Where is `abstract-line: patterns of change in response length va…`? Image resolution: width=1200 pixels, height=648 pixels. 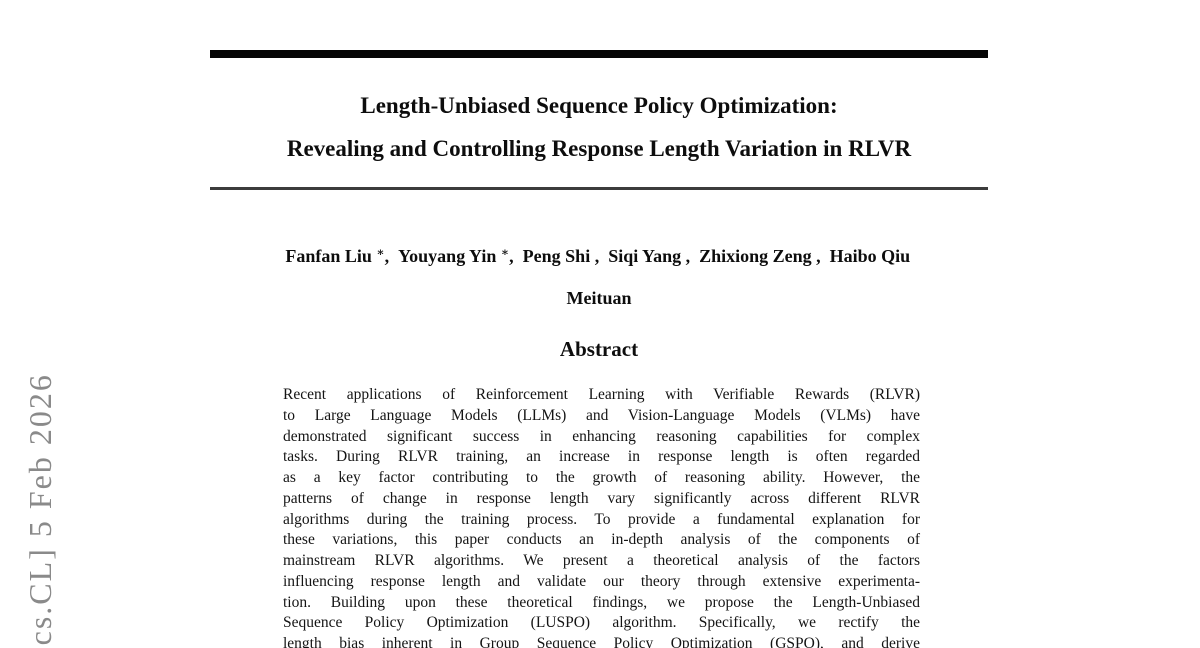 abstract-line: patterns of change in response length va… is located at coordinates (601, 498).